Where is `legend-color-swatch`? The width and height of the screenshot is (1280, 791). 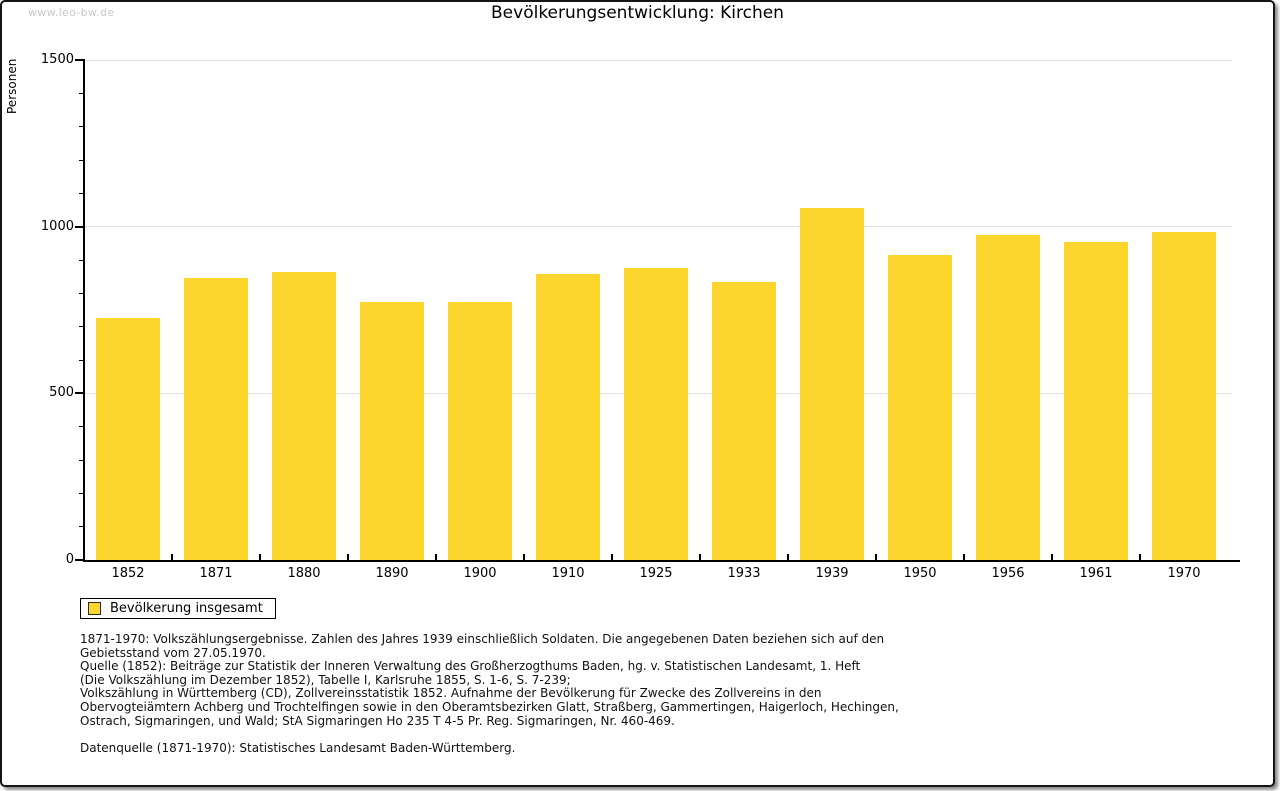 legend-color-swatch is located at coordinates (94, 608).